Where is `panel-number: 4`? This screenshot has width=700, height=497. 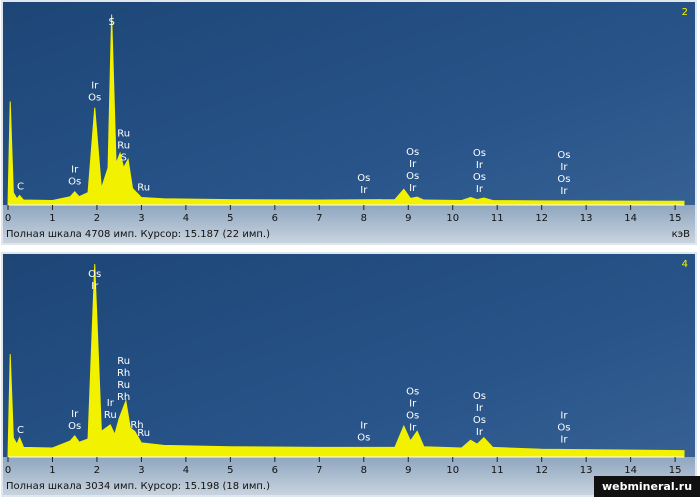
panel-number: 4 is located at coordinates (685, 264).